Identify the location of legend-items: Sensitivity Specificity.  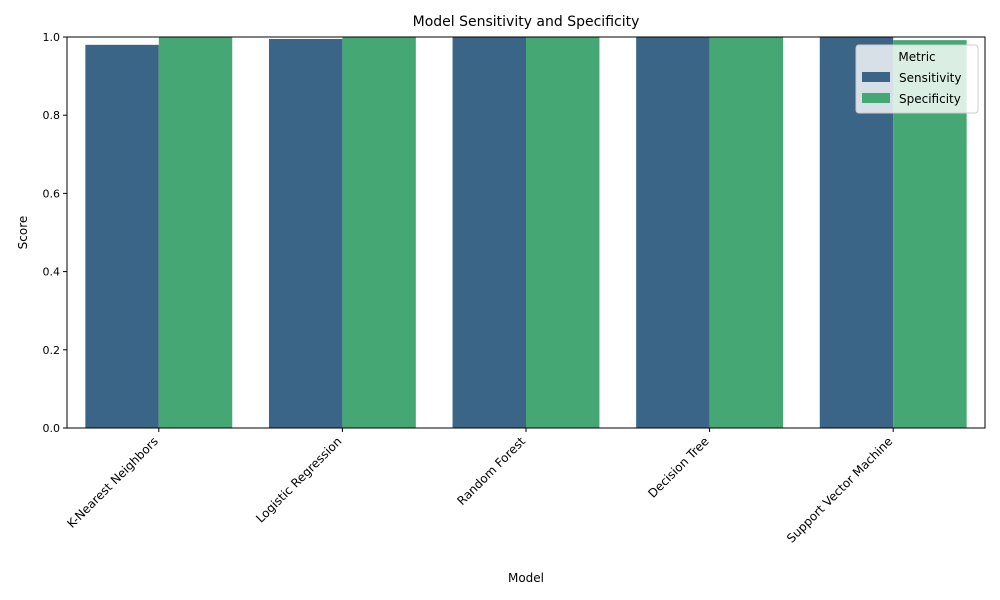
(911, 88).